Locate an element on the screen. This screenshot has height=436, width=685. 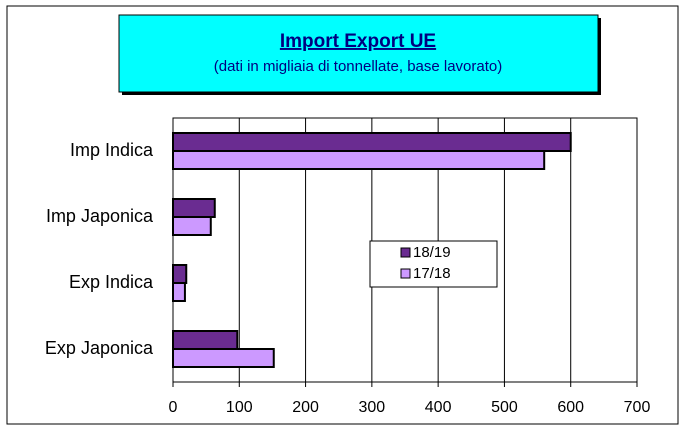
x-tick-label: 700 is located at coordinates (637, 407).